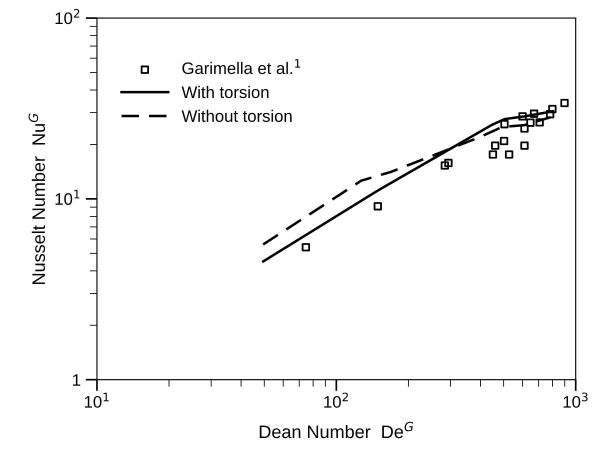 The image size is (606, 452). Describe the element at coordinates (76, 380) in the screenshot. I see `y-tick-label: 1` at that location.